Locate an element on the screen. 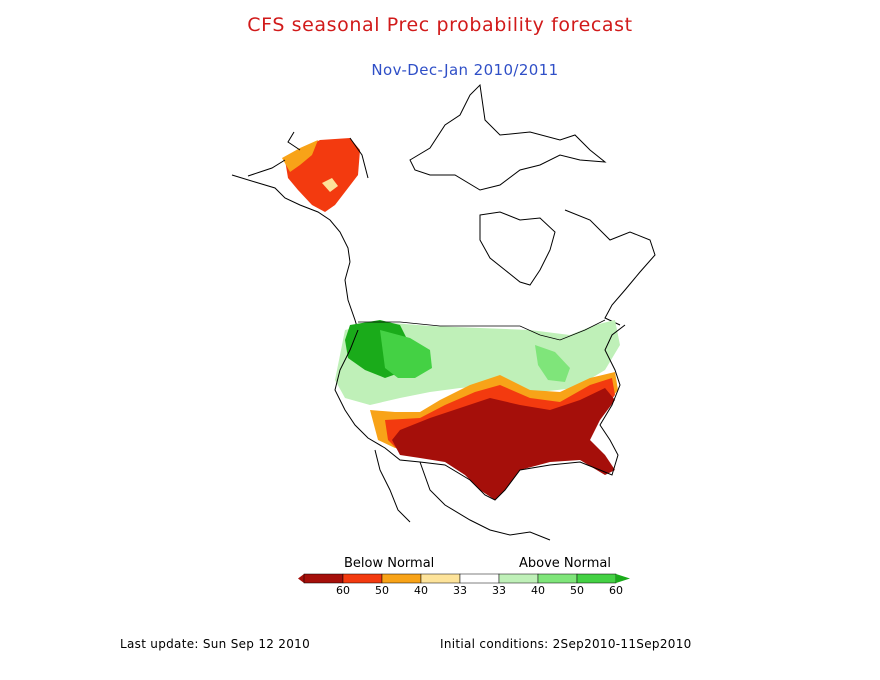  alaska-mod-below-area is located at coordinates (300, 156).